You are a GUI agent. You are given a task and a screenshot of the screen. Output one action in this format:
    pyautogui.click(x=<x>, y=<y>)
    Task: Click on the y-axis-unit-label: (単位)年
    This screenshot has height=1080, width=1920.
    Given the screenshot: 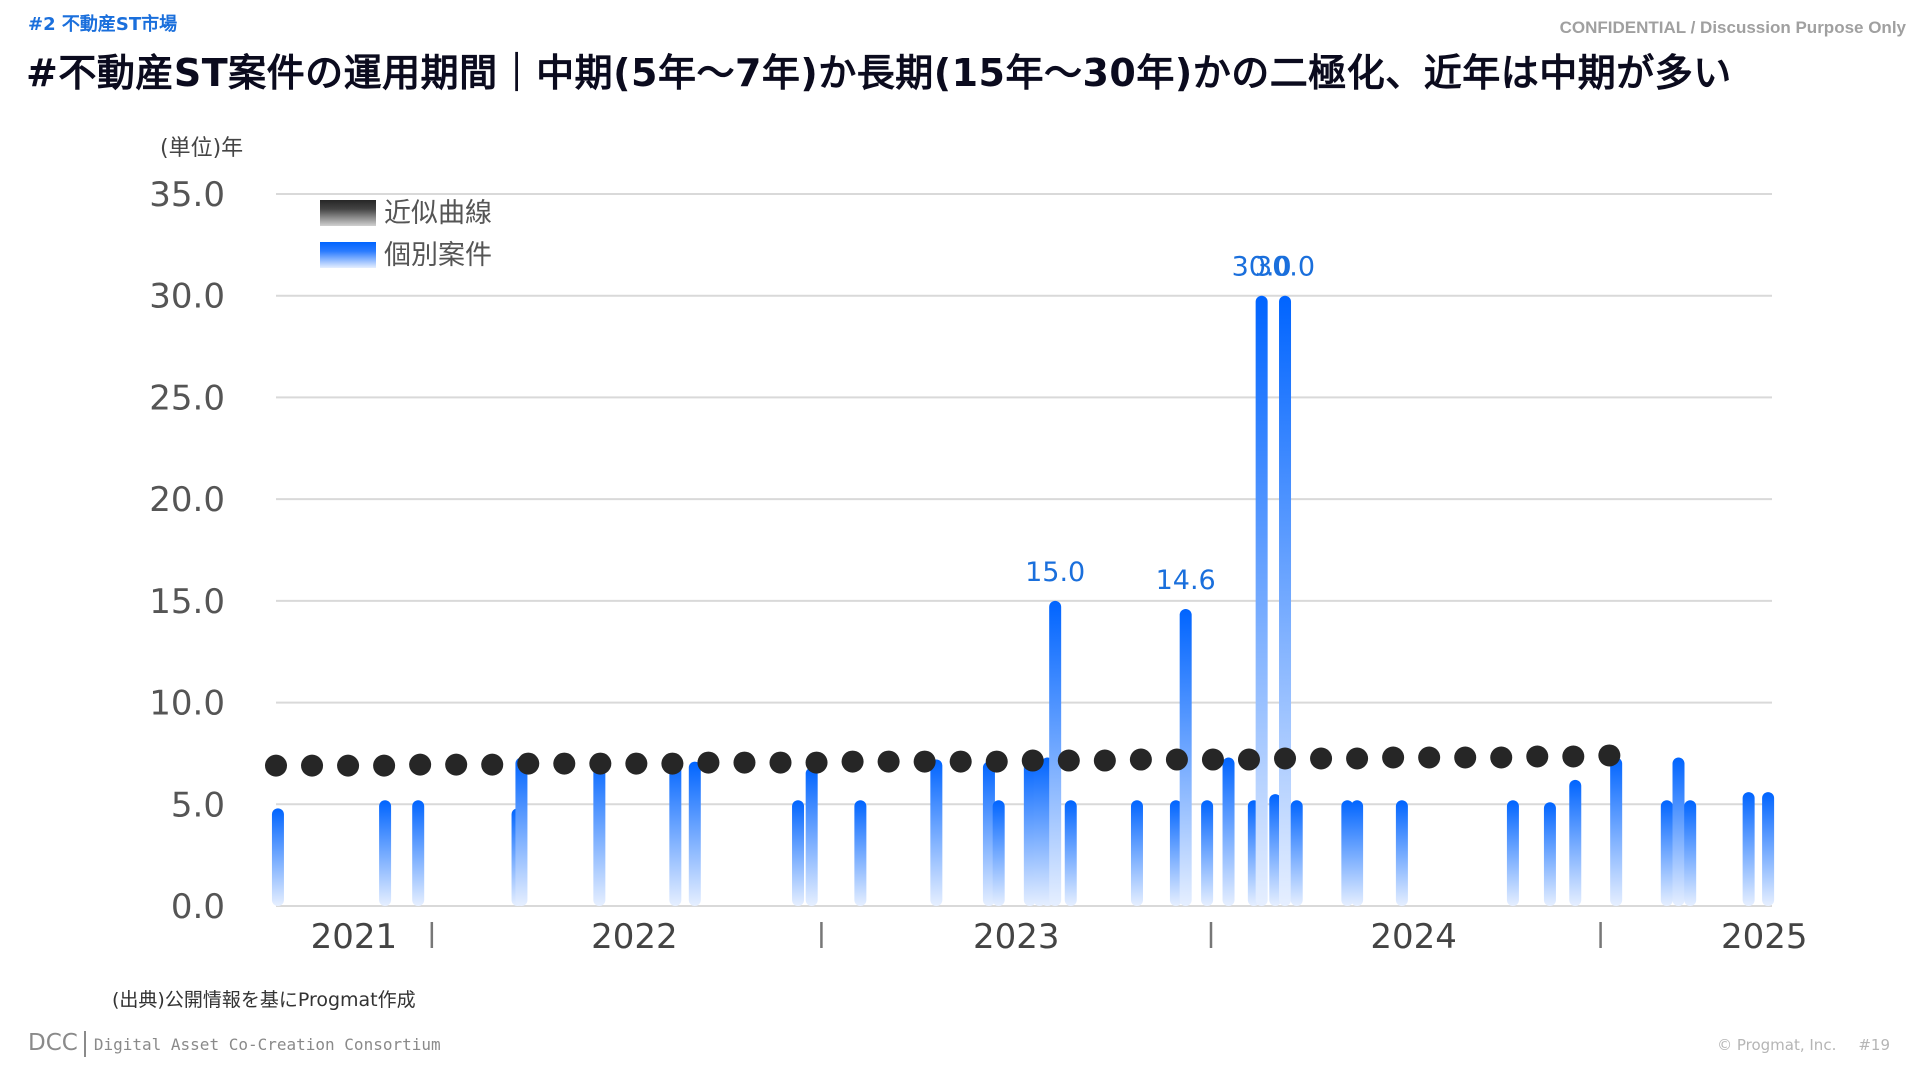 What is the action you would take?
    pyautogui.click(x=202, y=148)
    